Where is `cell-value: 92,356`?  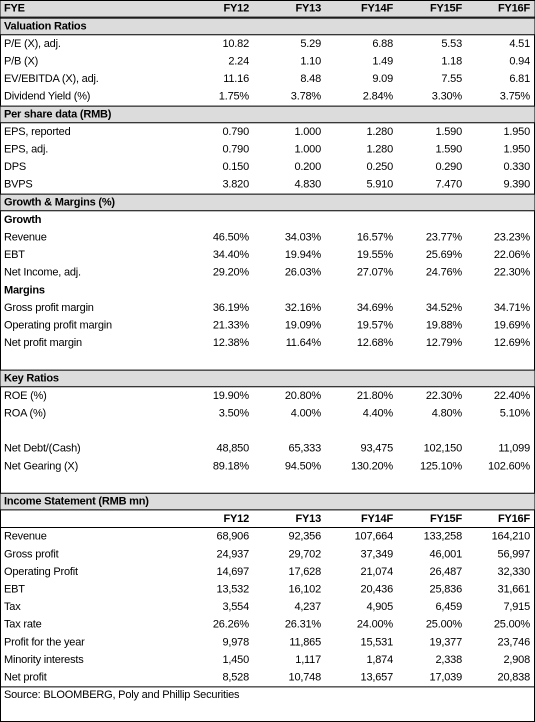
cell-value: 92,356 is located at coordinates (305, 537).